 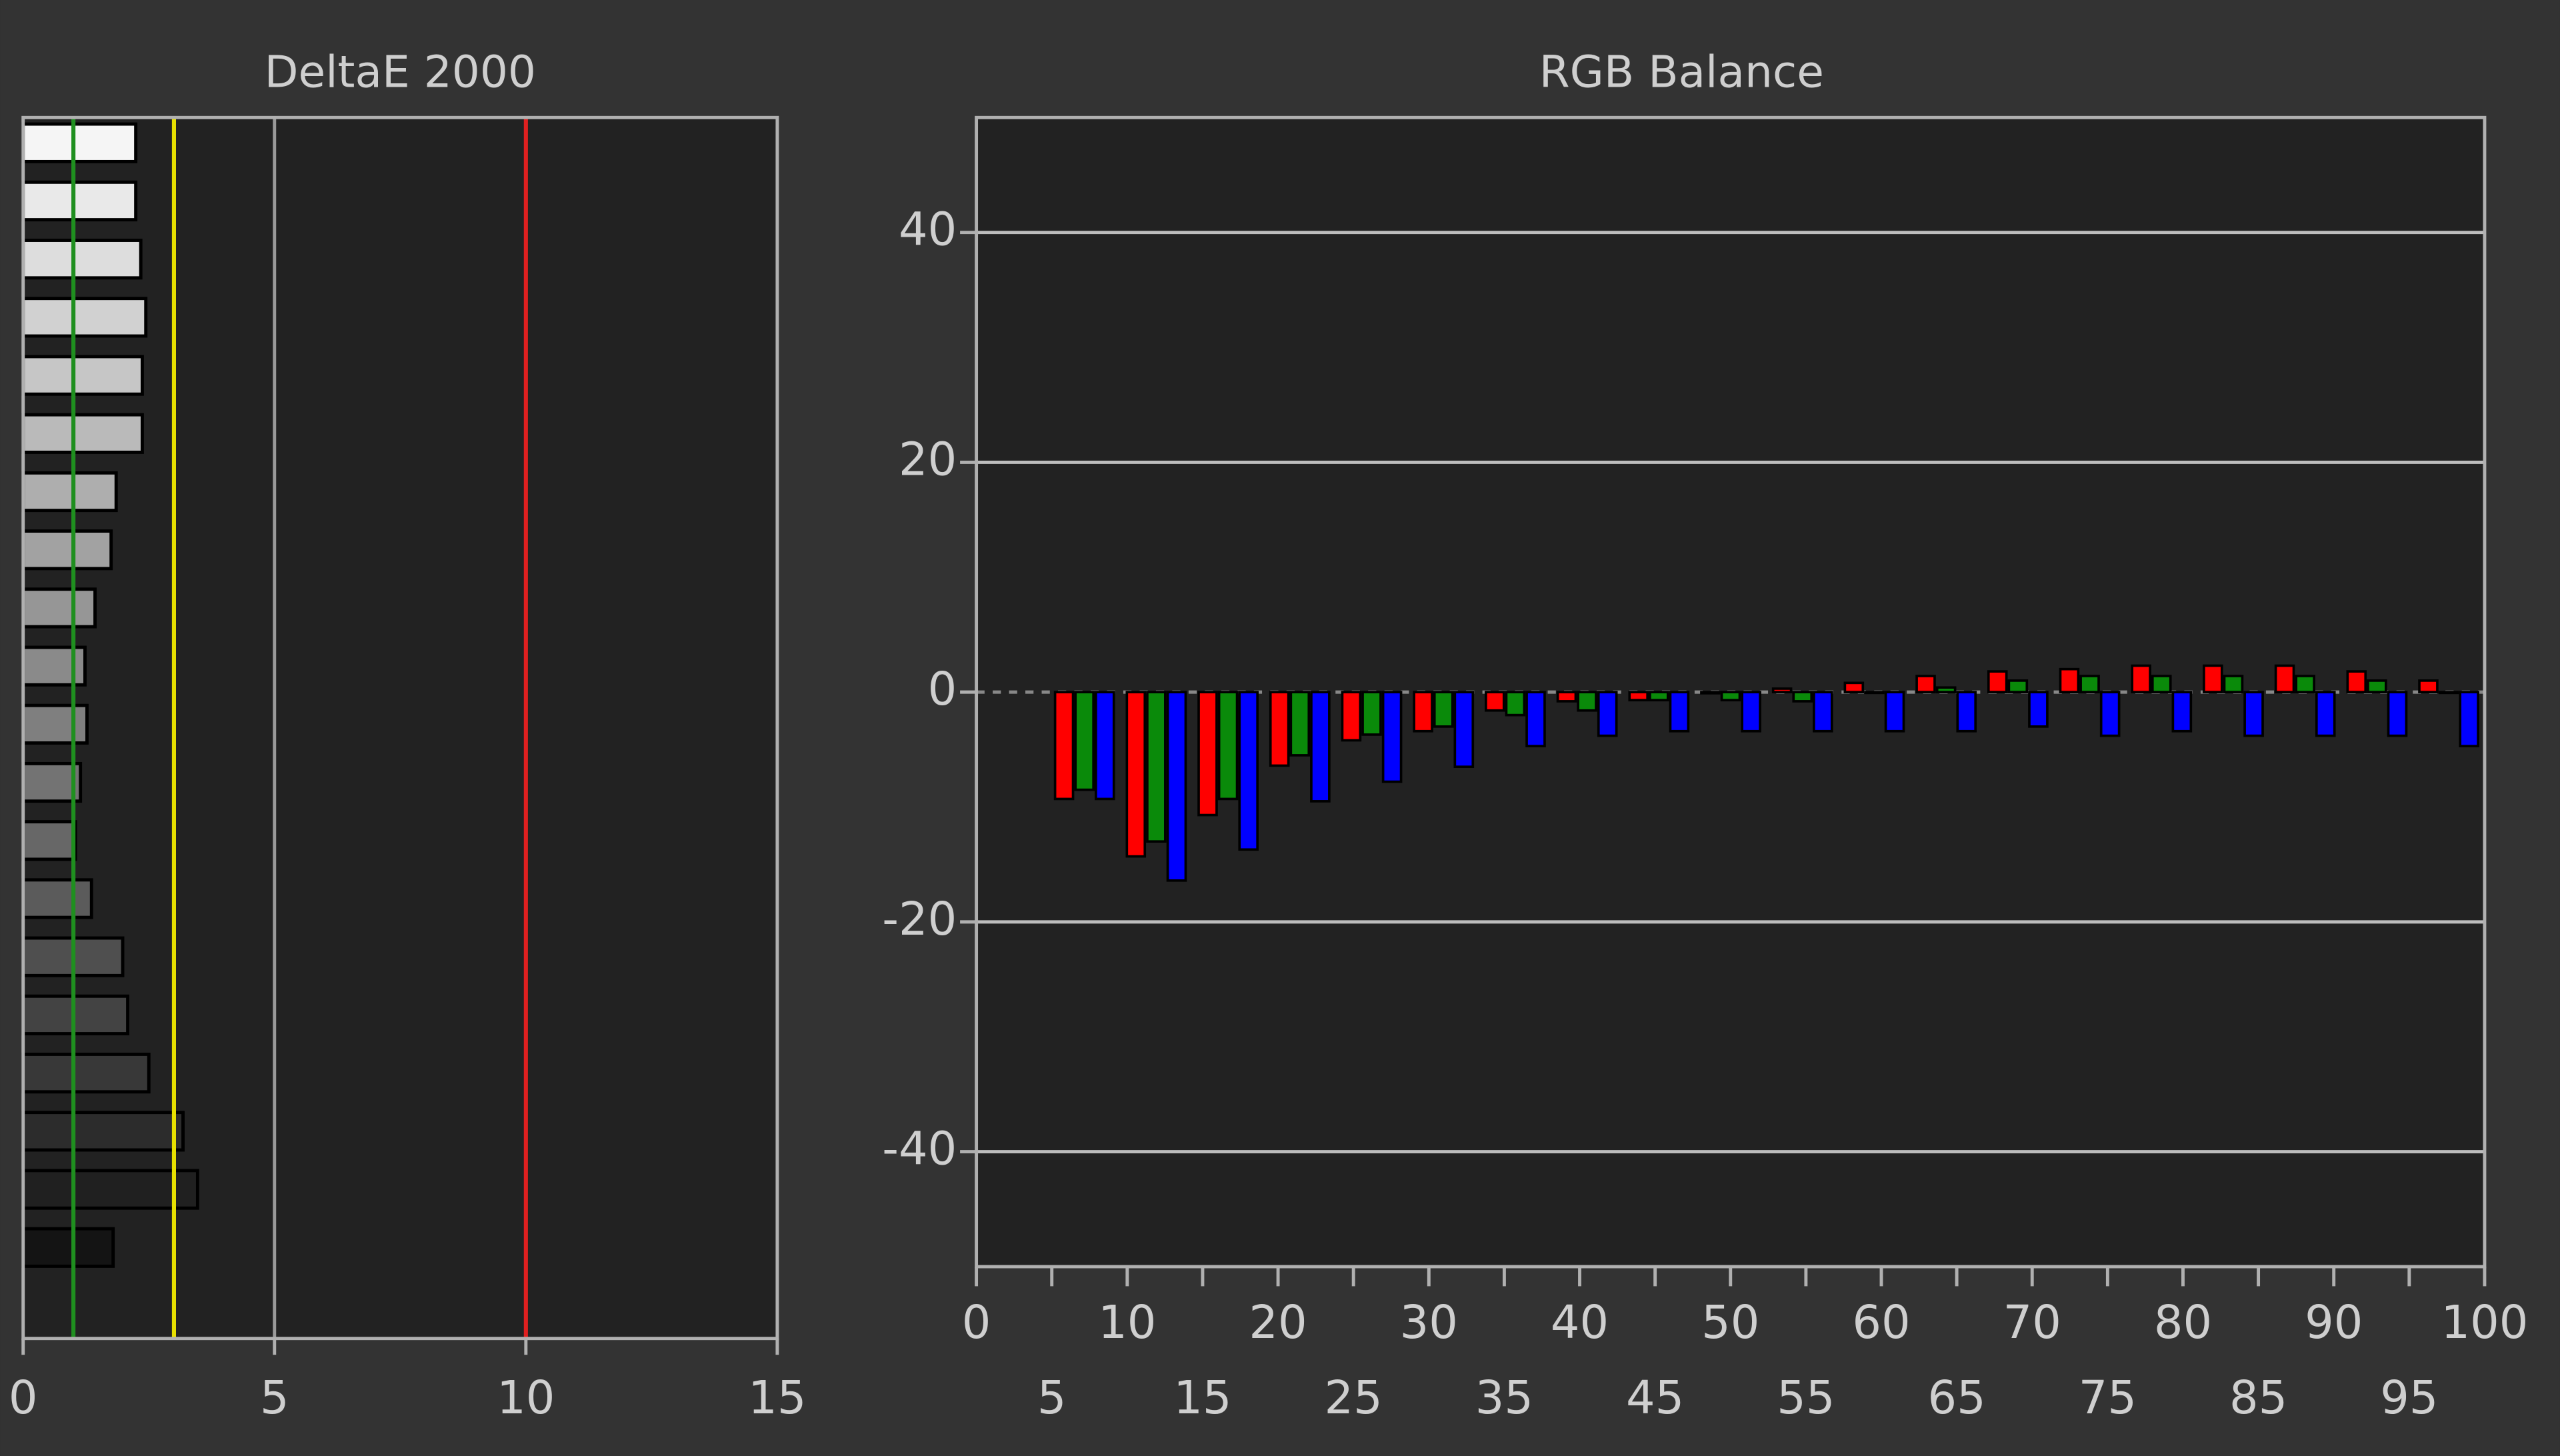 What do you see at coordinates (928, 230) in the screenshot?
I see `y-tick-label: 40` at bounding box center [928, 230].